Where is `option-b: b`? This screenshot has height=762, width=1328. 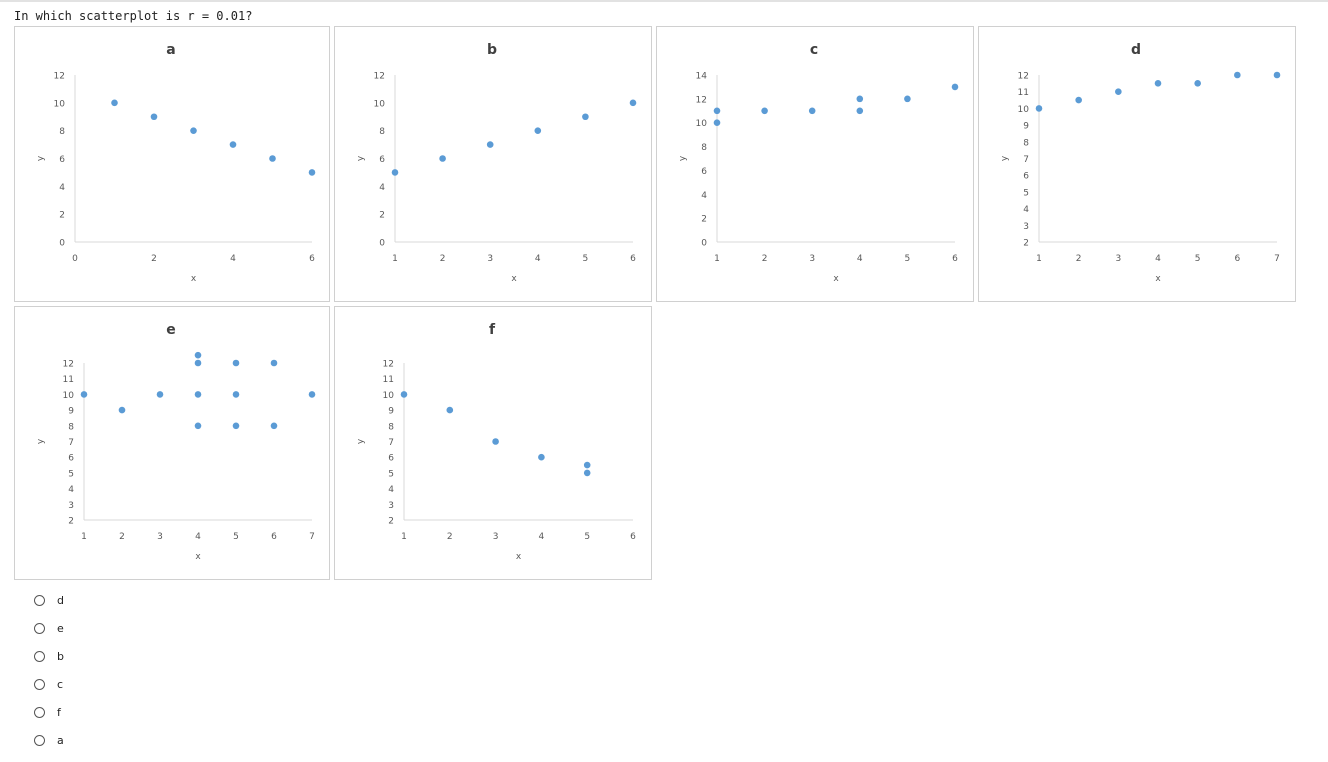
option-b: b is located at coordinates (49, 656).